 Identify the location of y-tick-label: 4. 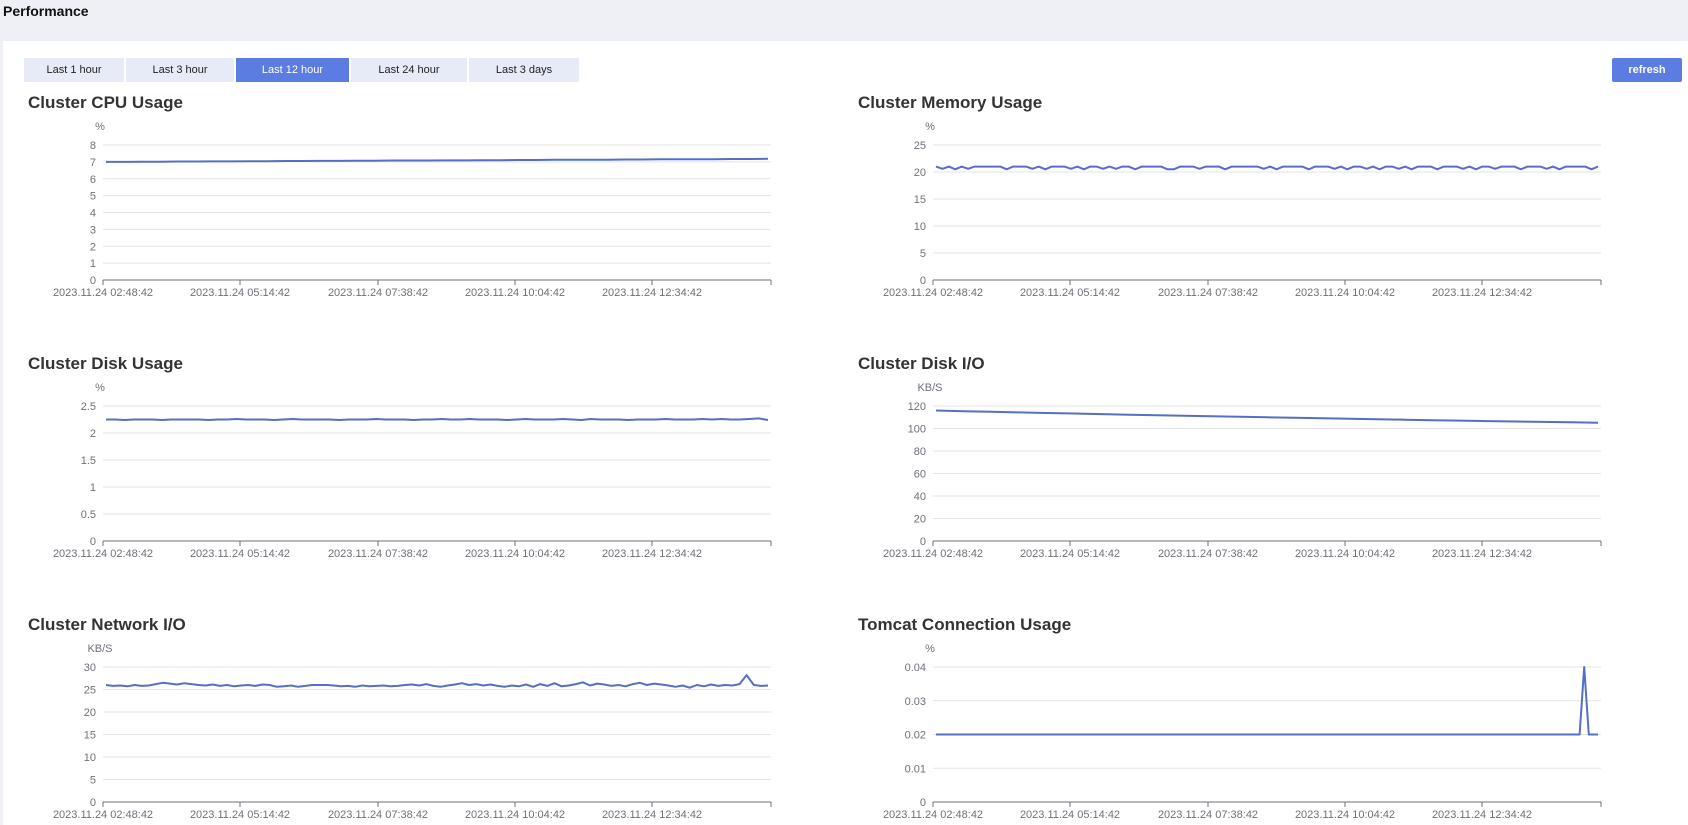
(93, 214).